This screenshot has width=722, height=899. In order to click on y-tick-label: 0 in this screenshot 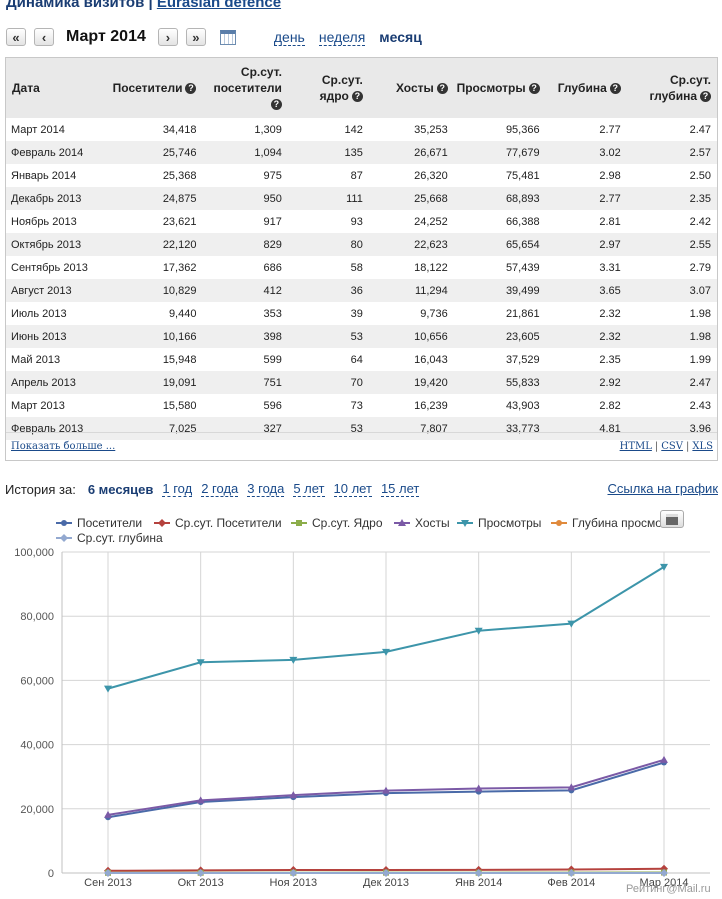, I will do `click(51, 874)`.